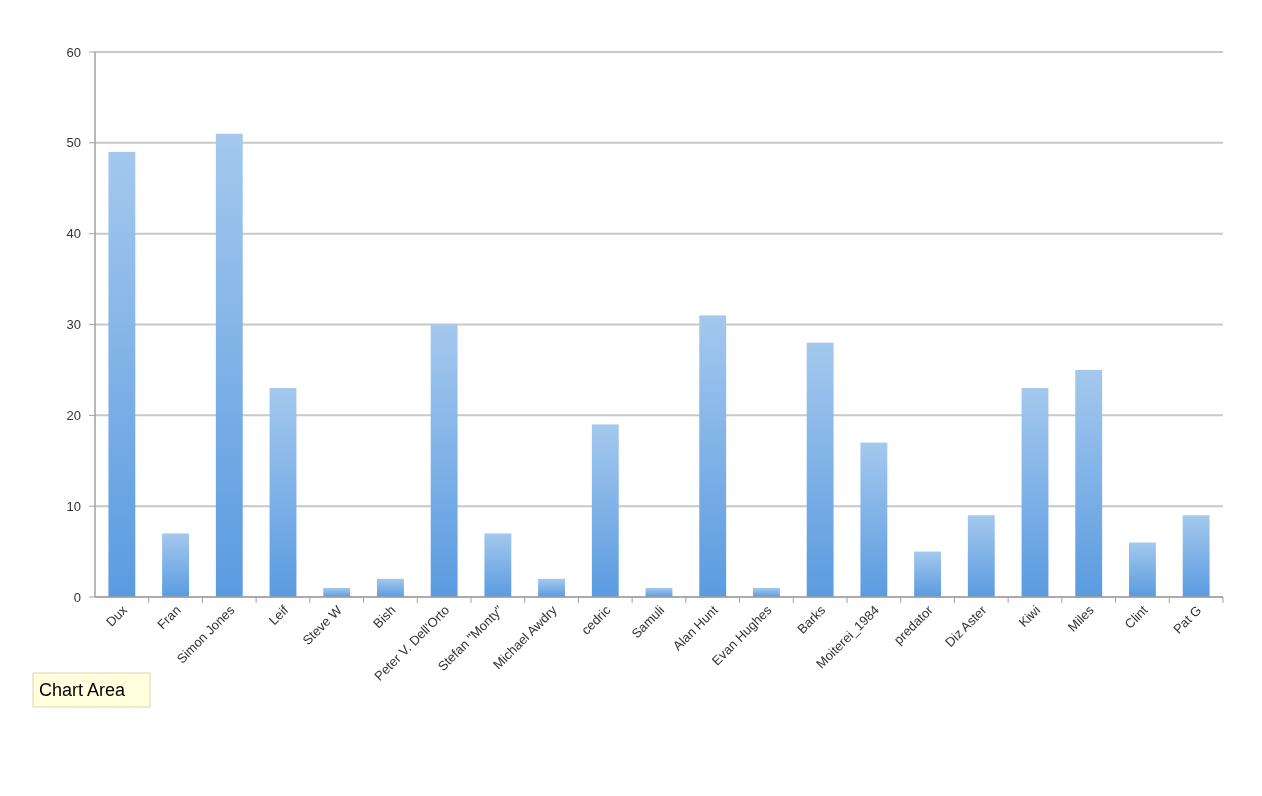  I want to click on x-tick-label: Bish, so click(384, 617).